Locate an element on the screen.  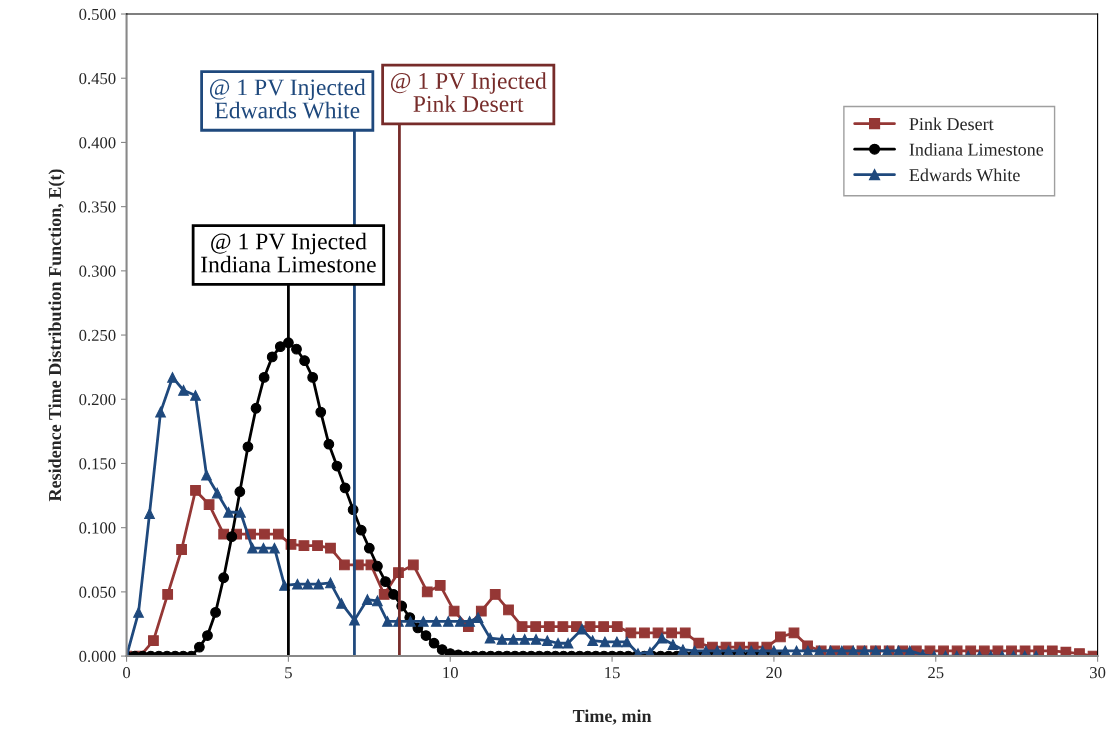
x-tick-label: 0 is located at coordinates (127, 672).